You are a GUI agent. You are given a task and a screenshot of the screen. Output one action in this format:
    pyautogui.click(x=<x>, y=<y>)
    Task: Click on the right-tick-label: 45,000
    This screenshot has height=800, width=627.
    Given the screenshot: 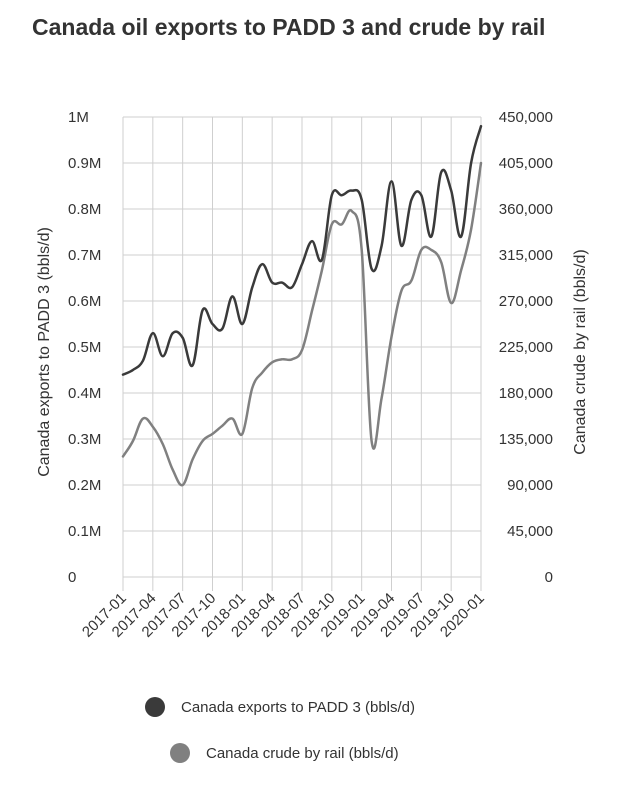 What is the action you would take?
    pyautogui.click(x=530, y=531)
    